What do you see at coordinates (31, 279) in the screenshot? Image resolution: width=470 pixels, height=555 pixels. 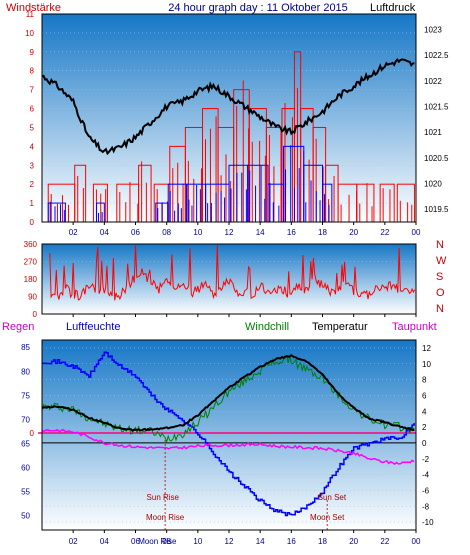 I see `dir-tick-label: 180` at bounding box center [31, 279].